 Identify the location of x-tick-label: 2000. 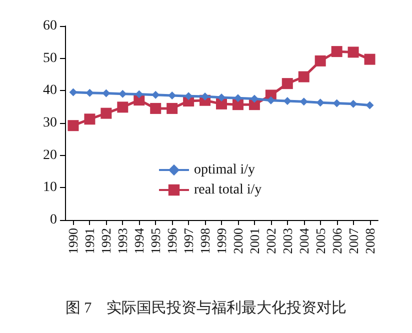
(238, 241).